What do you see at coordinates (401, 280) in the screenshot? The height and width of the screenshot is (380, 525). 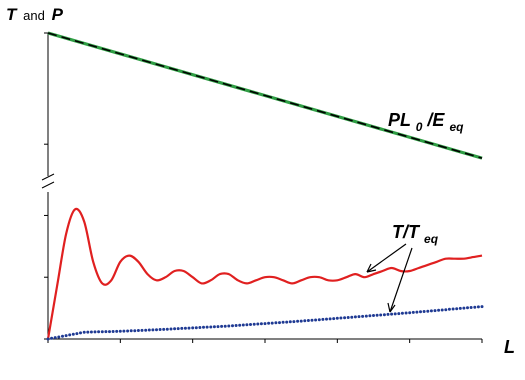 I see `arrow-to-dotted-curve` at bounding box center [401, 280].